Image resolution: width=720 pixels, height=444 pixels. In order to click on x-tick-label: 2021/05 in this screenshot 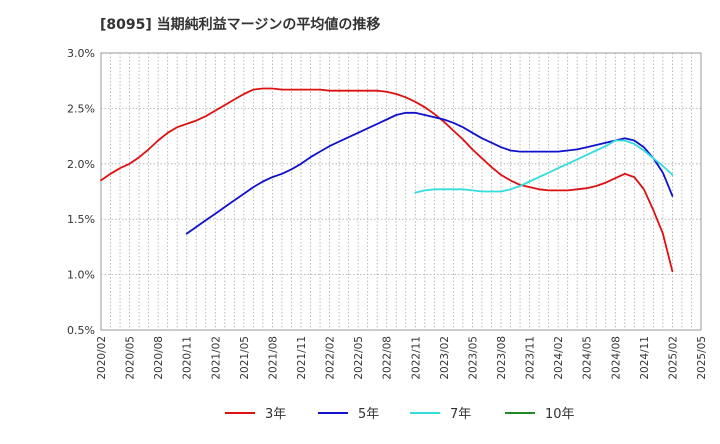, I will do `click(245, 358)`.